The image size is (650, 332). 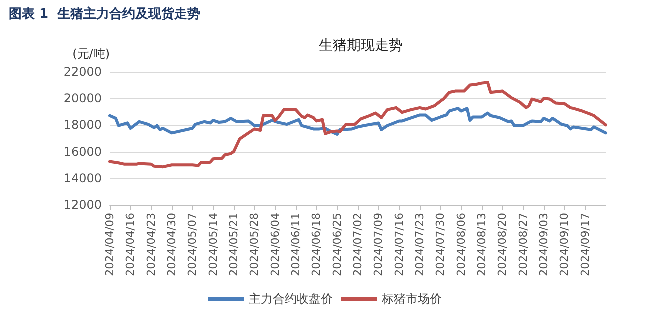 What do you see at coordinates (151, 244) in the screenshot?
I see `x-tick-label: 2024/04/23` at bounding box center [151, 244].